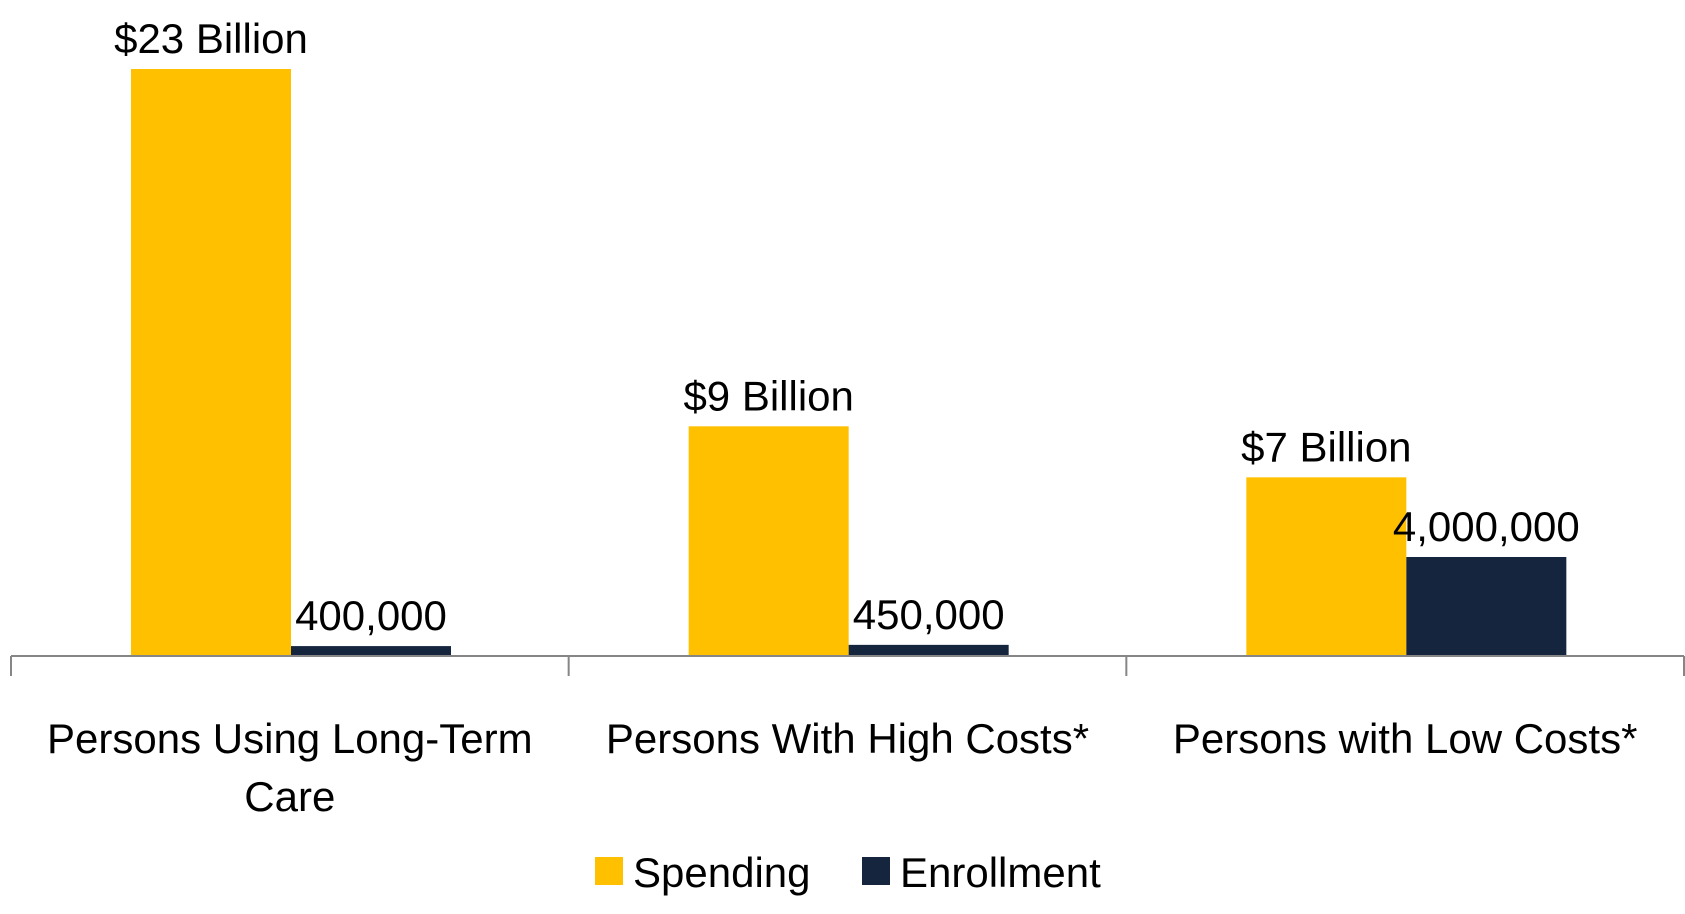  What do you see at coordinates (371, 615) in the screenshot?
I see `data-label-enrollment-1: 400,000` at bounding box center [371, 615].